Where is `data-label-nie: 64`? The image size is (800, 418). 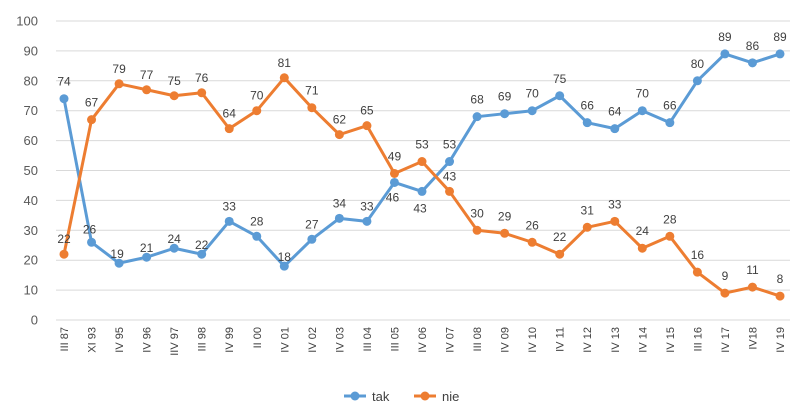 data-label-nie: 64 is located at coordinates (230, 114).